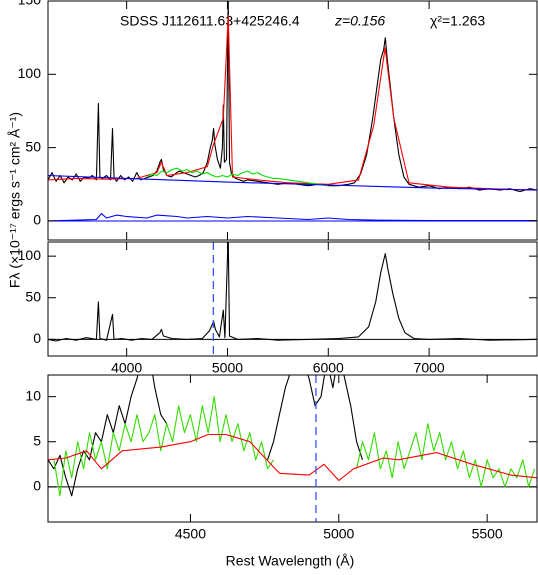 The height and width of the screenshot is (575, 538). I want to click on y-axis-label: Fλ (×10⁻¹⁷ ergs s⁻¹ cm² Å⁻¹), so click(15, 200).